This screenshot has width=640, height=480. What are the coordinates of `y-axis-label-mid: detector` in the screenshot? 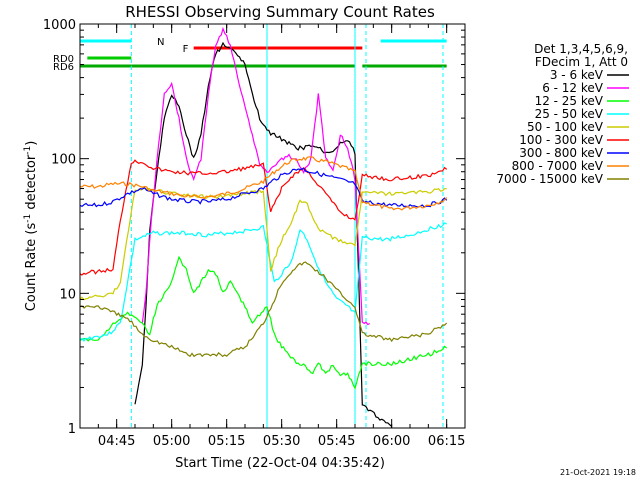 It's located at (31, 184).